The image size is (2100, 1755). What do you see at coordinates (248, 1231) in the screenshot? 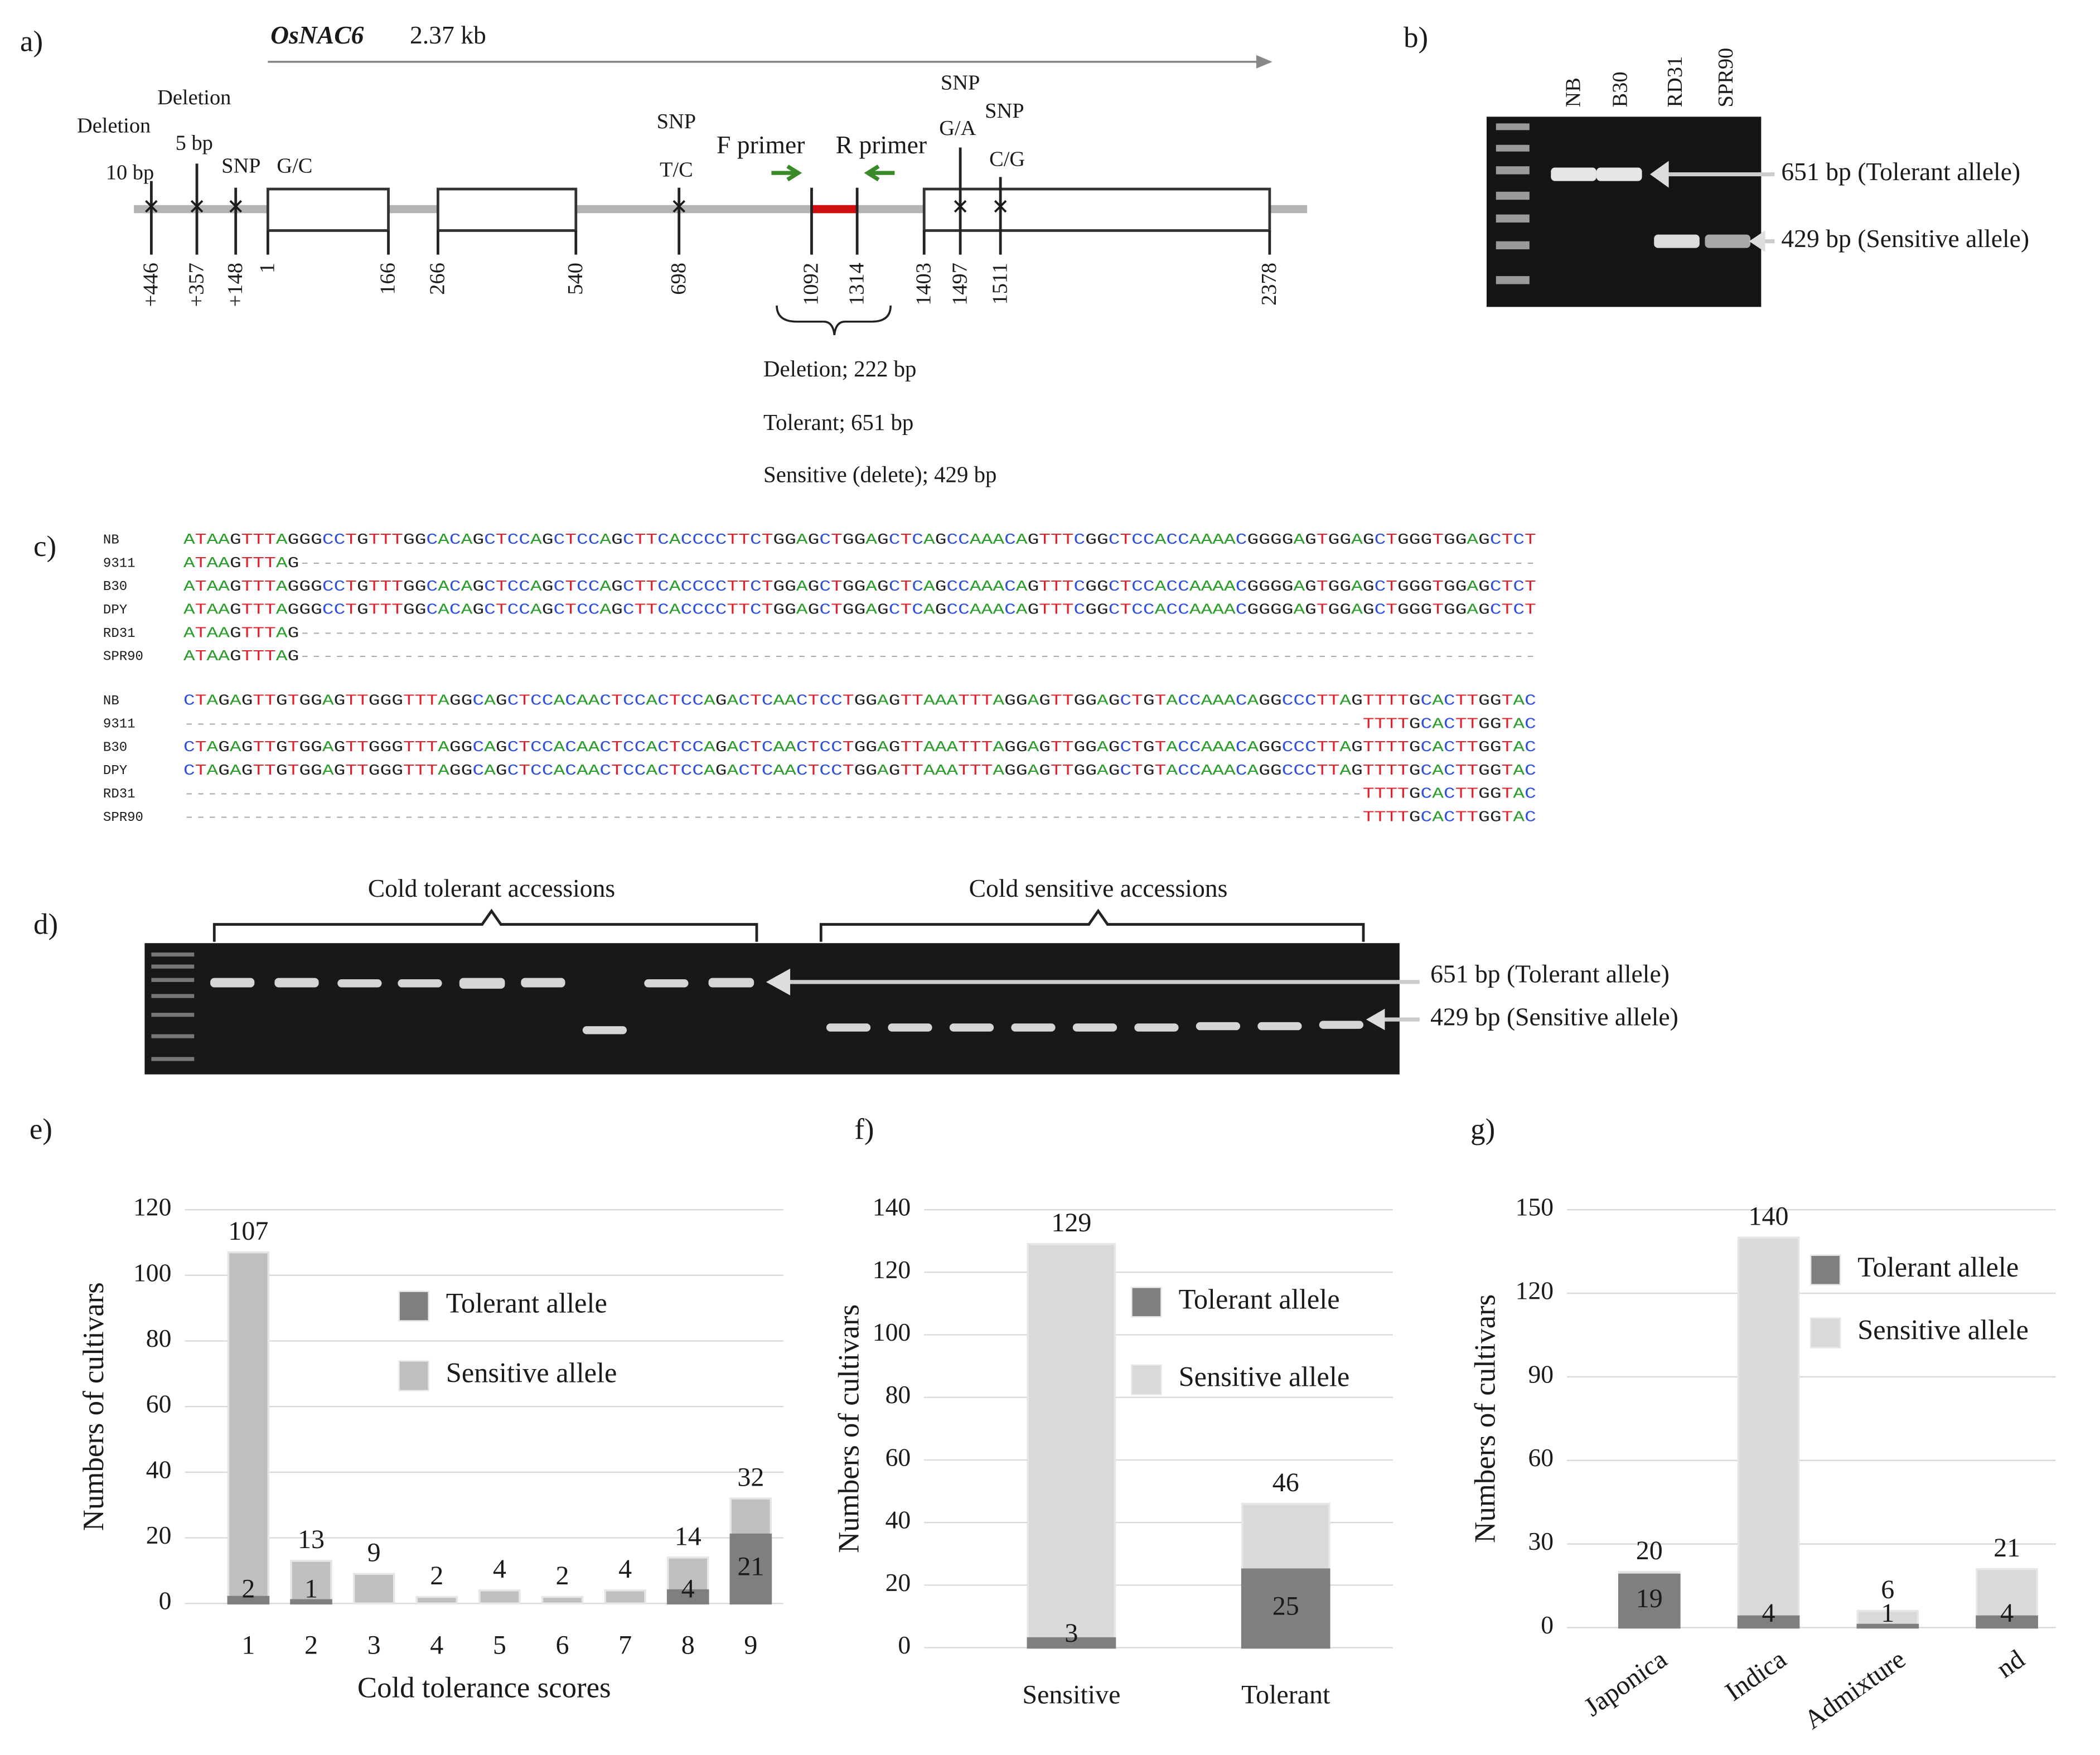
I see `data-label: 107` at bounding box center [248, 1231].